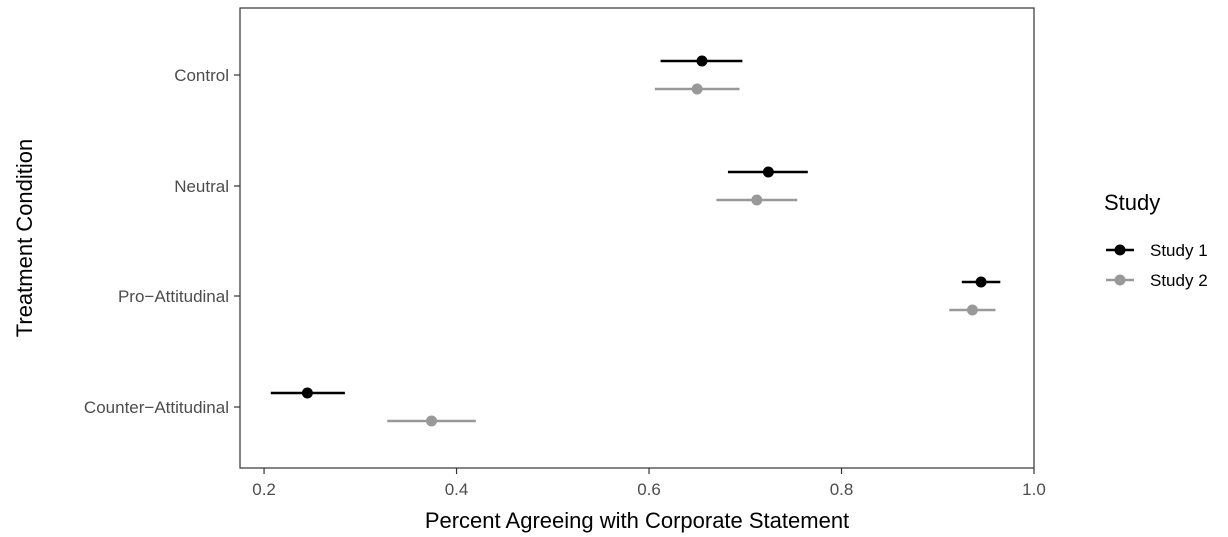 This screenshot has height=537, width=1228. Describe the element at coordinates (842, 489) in the screenshot. I see `x-tick-label: 0.8` at that location.